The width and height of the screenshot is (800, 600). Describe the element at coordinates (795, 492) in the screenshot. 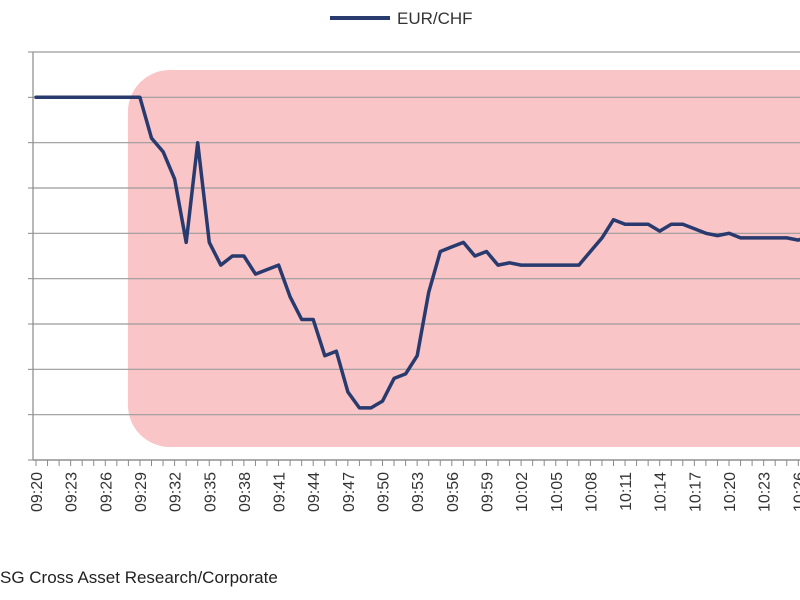

I see `x-tick-label: 10:26` at that location.